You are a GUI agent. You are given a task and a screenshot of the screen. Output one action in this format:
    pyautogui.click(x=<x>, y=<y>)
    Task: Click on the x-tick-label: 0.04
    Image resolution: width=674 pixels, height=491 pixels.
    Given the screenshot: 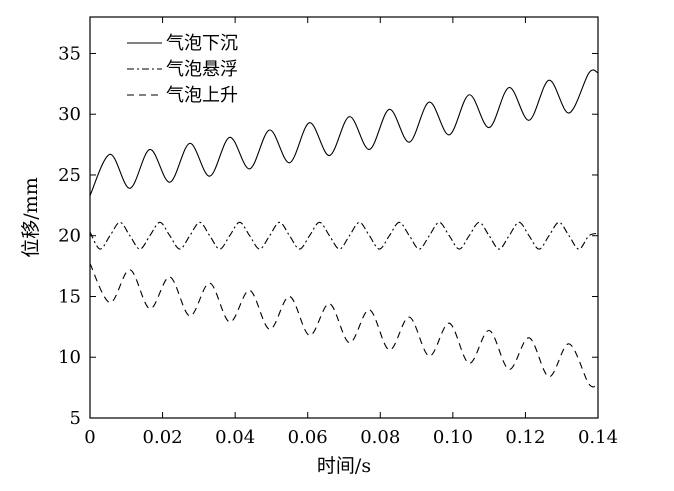 What is the action you would take?
    pyautogui.click(x=235, y=437)
    